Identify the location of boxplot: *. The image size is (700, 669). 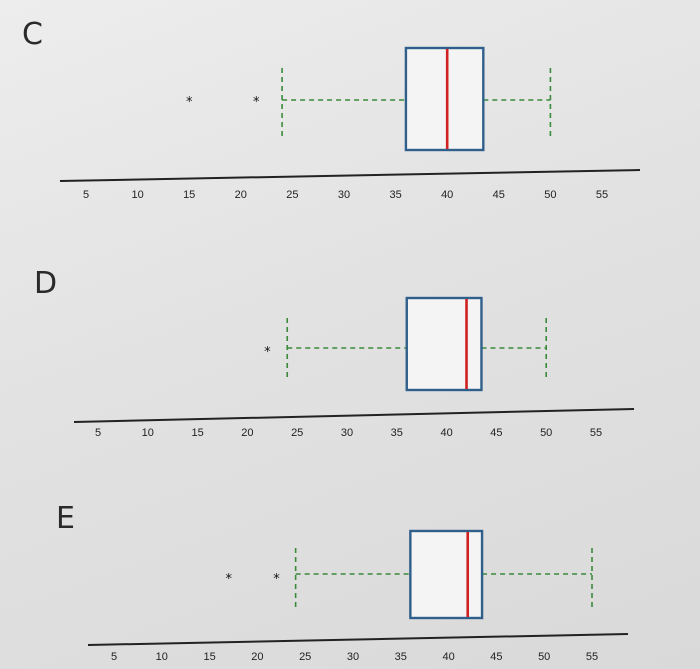
(406, 344).